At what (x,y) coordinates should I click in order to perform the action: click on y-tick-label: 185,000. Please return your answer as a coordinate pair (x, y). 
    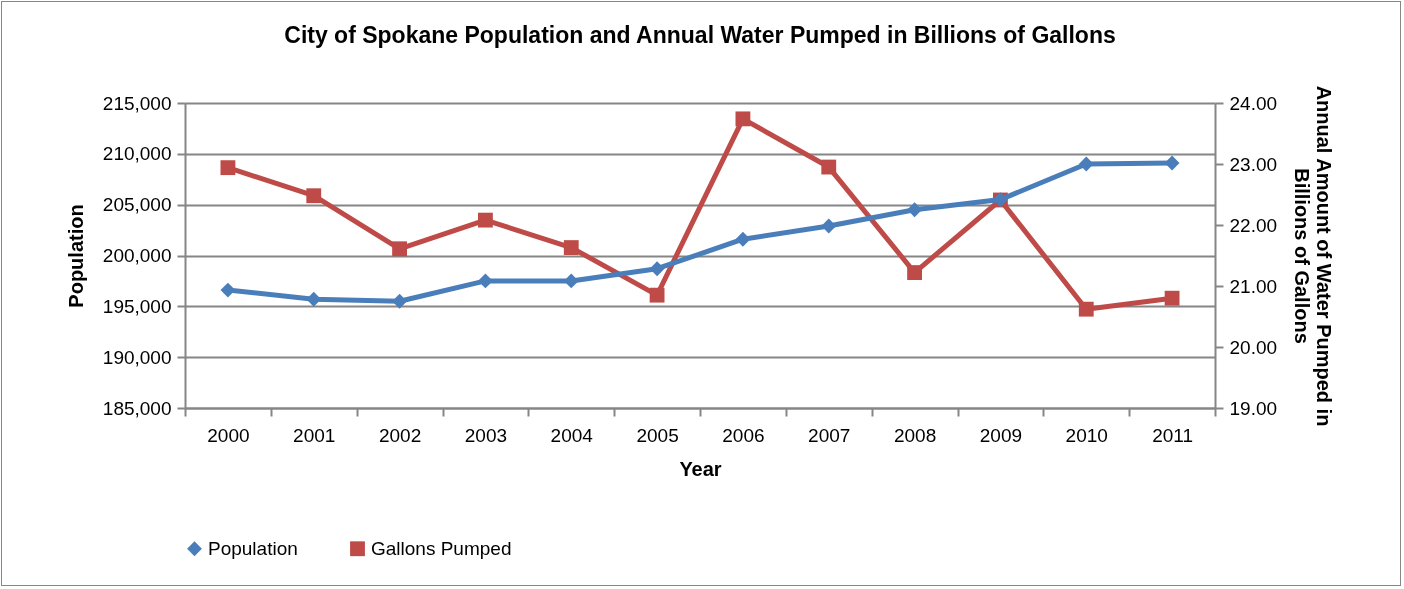
    Looking at the image, I should click on (137, 408).